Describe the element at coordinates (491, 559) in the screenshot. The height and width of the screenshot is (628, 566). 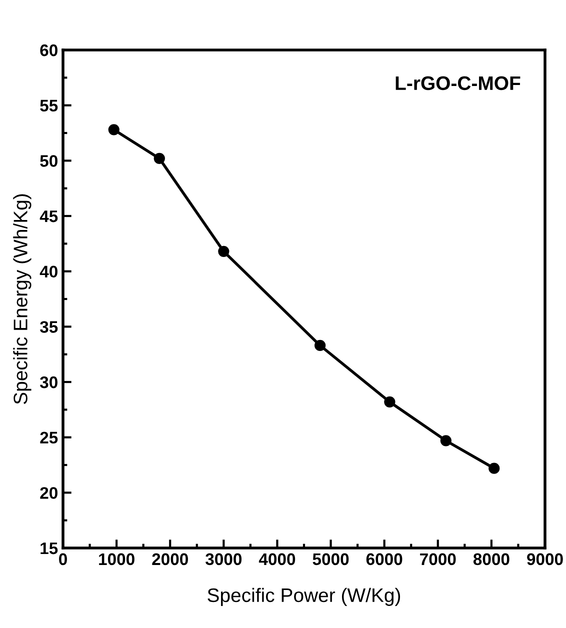
I see `x-tick-label: 8000` at that location.